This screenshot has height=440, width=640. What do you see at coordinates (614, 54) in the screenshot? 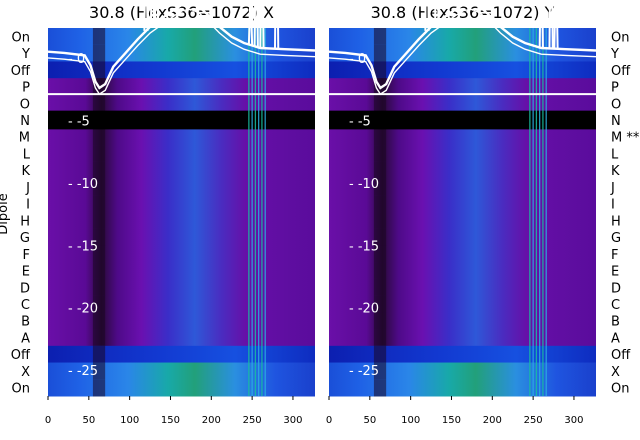
I see `right-row-label: Y` at bounding box center [614, 54].